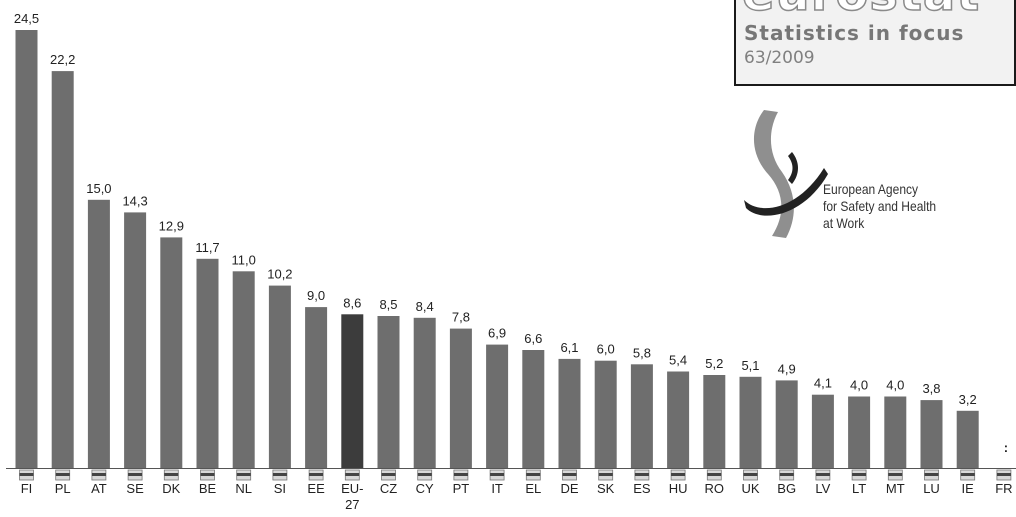  What do you see at coordinates (854, 33) in the screenshot?
I see `series-title: Statistics in focus` at bounding box center [854, 33].